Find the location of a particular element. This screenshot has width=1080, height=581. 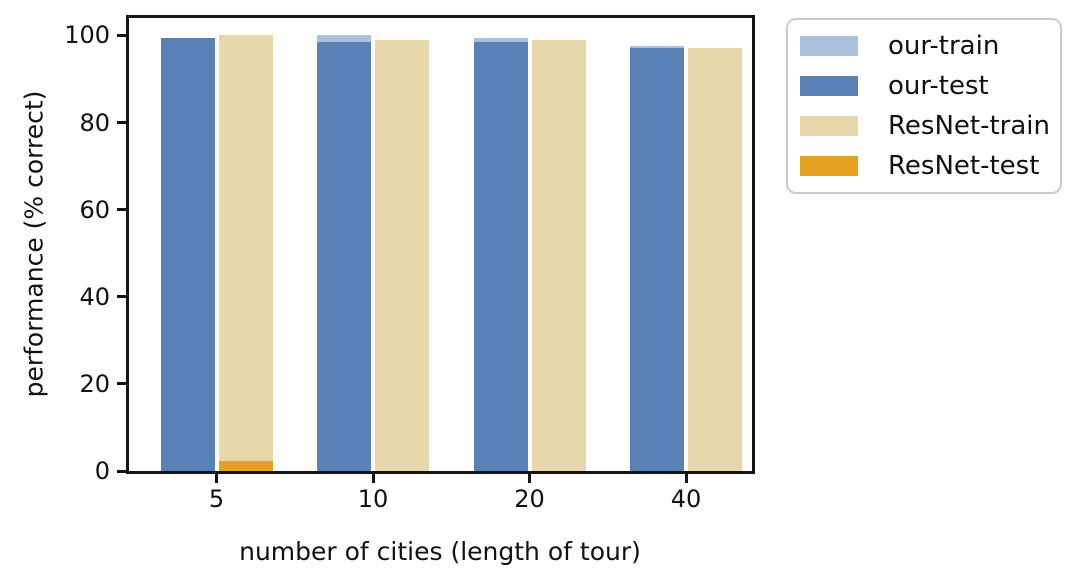

legend-entry-our-train: our-train is located at coordinates (924, 46).